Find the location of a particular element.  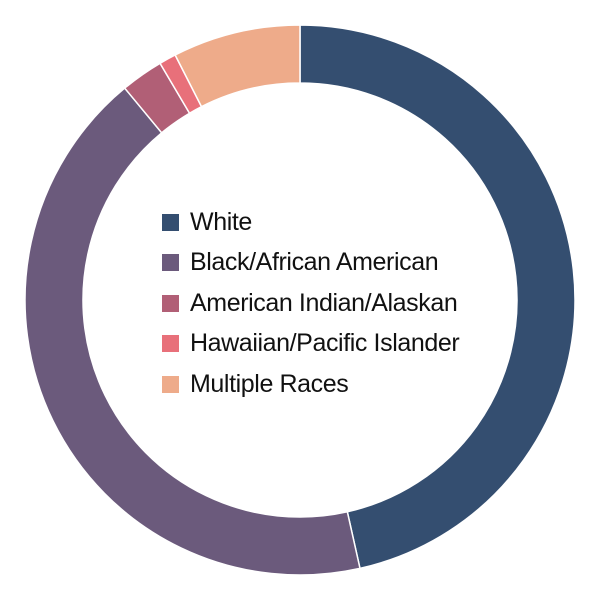

legend-swatch-hawaiian-pacific-islander is located at coordinates (170, 344).